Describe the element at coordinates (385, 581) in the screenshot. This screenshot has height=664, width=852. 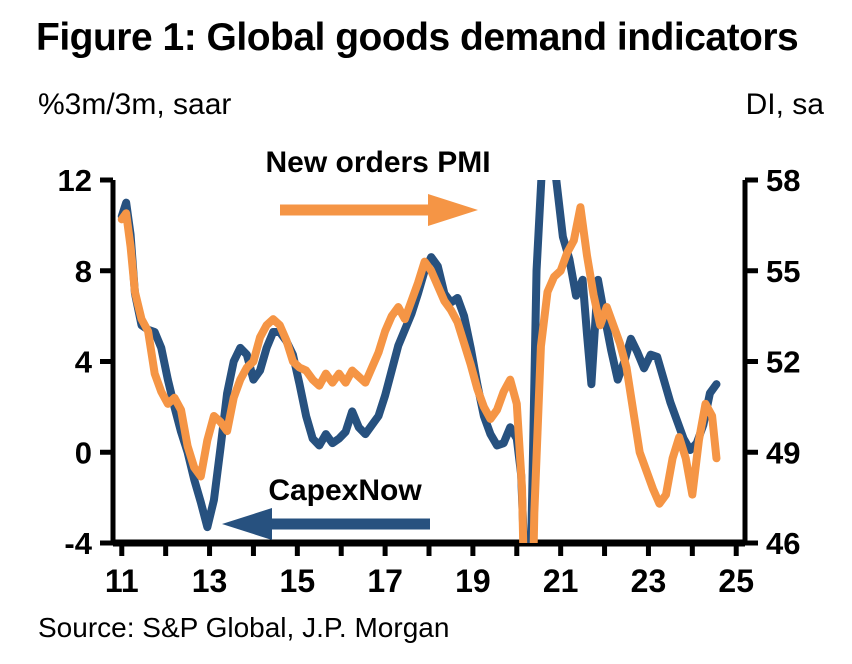
I see `x-axis-tick-label: 17` at that location.